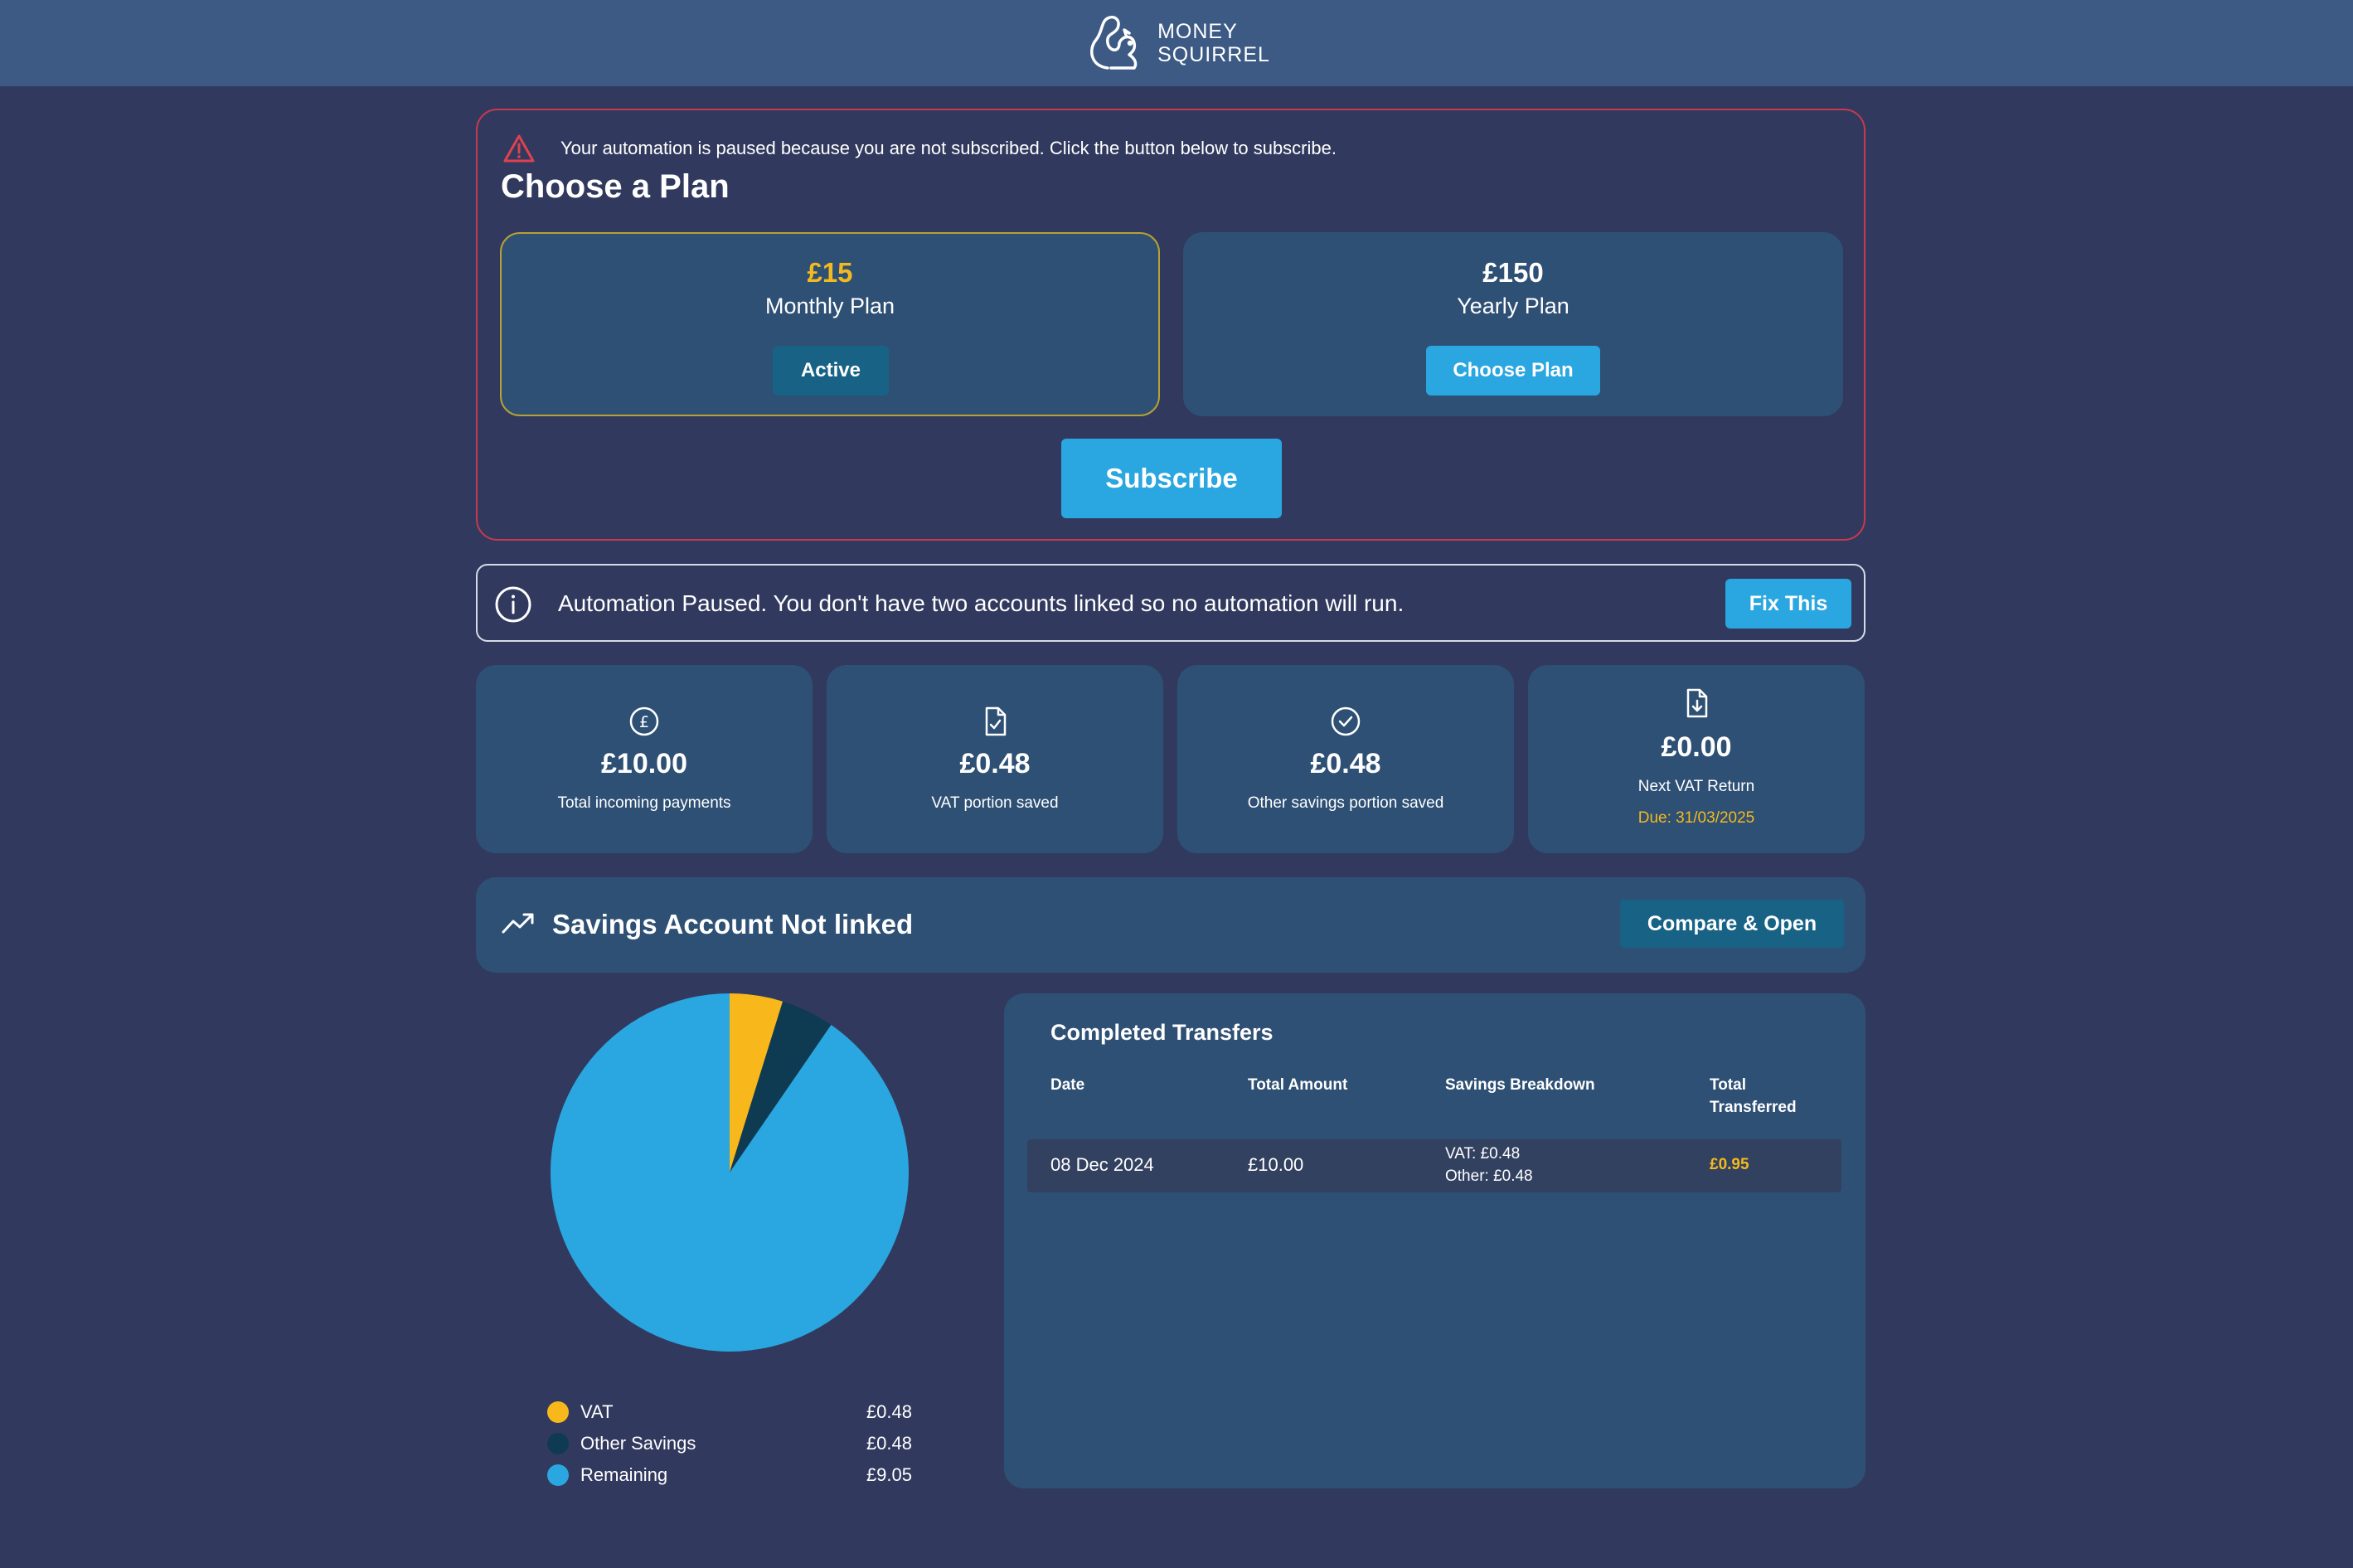  Describe the element at coordinates (1728, 1085) in the screenshot. I see `column-header-total-line1: Total` at that location.